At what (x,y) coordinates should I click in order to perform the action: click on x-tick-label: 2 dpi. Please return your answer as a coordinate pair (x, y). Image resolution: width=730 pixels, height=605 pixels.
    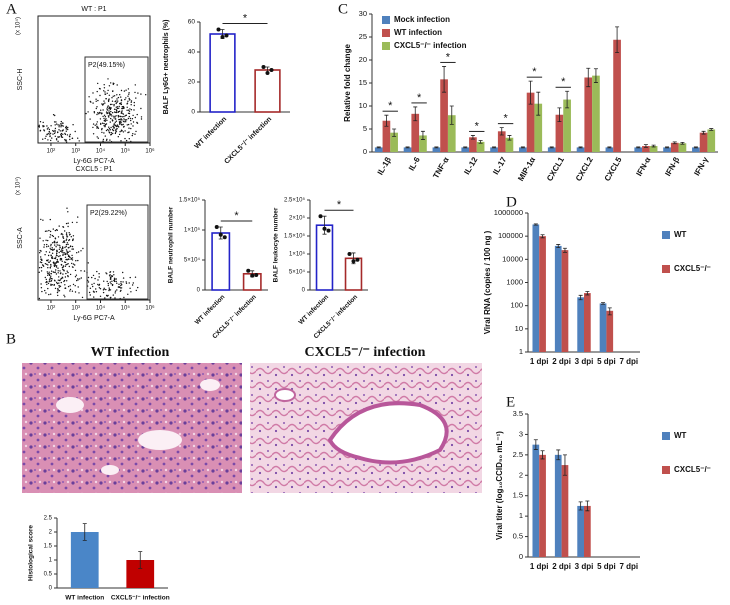
    Looking at the image, I should click on (561, 361).